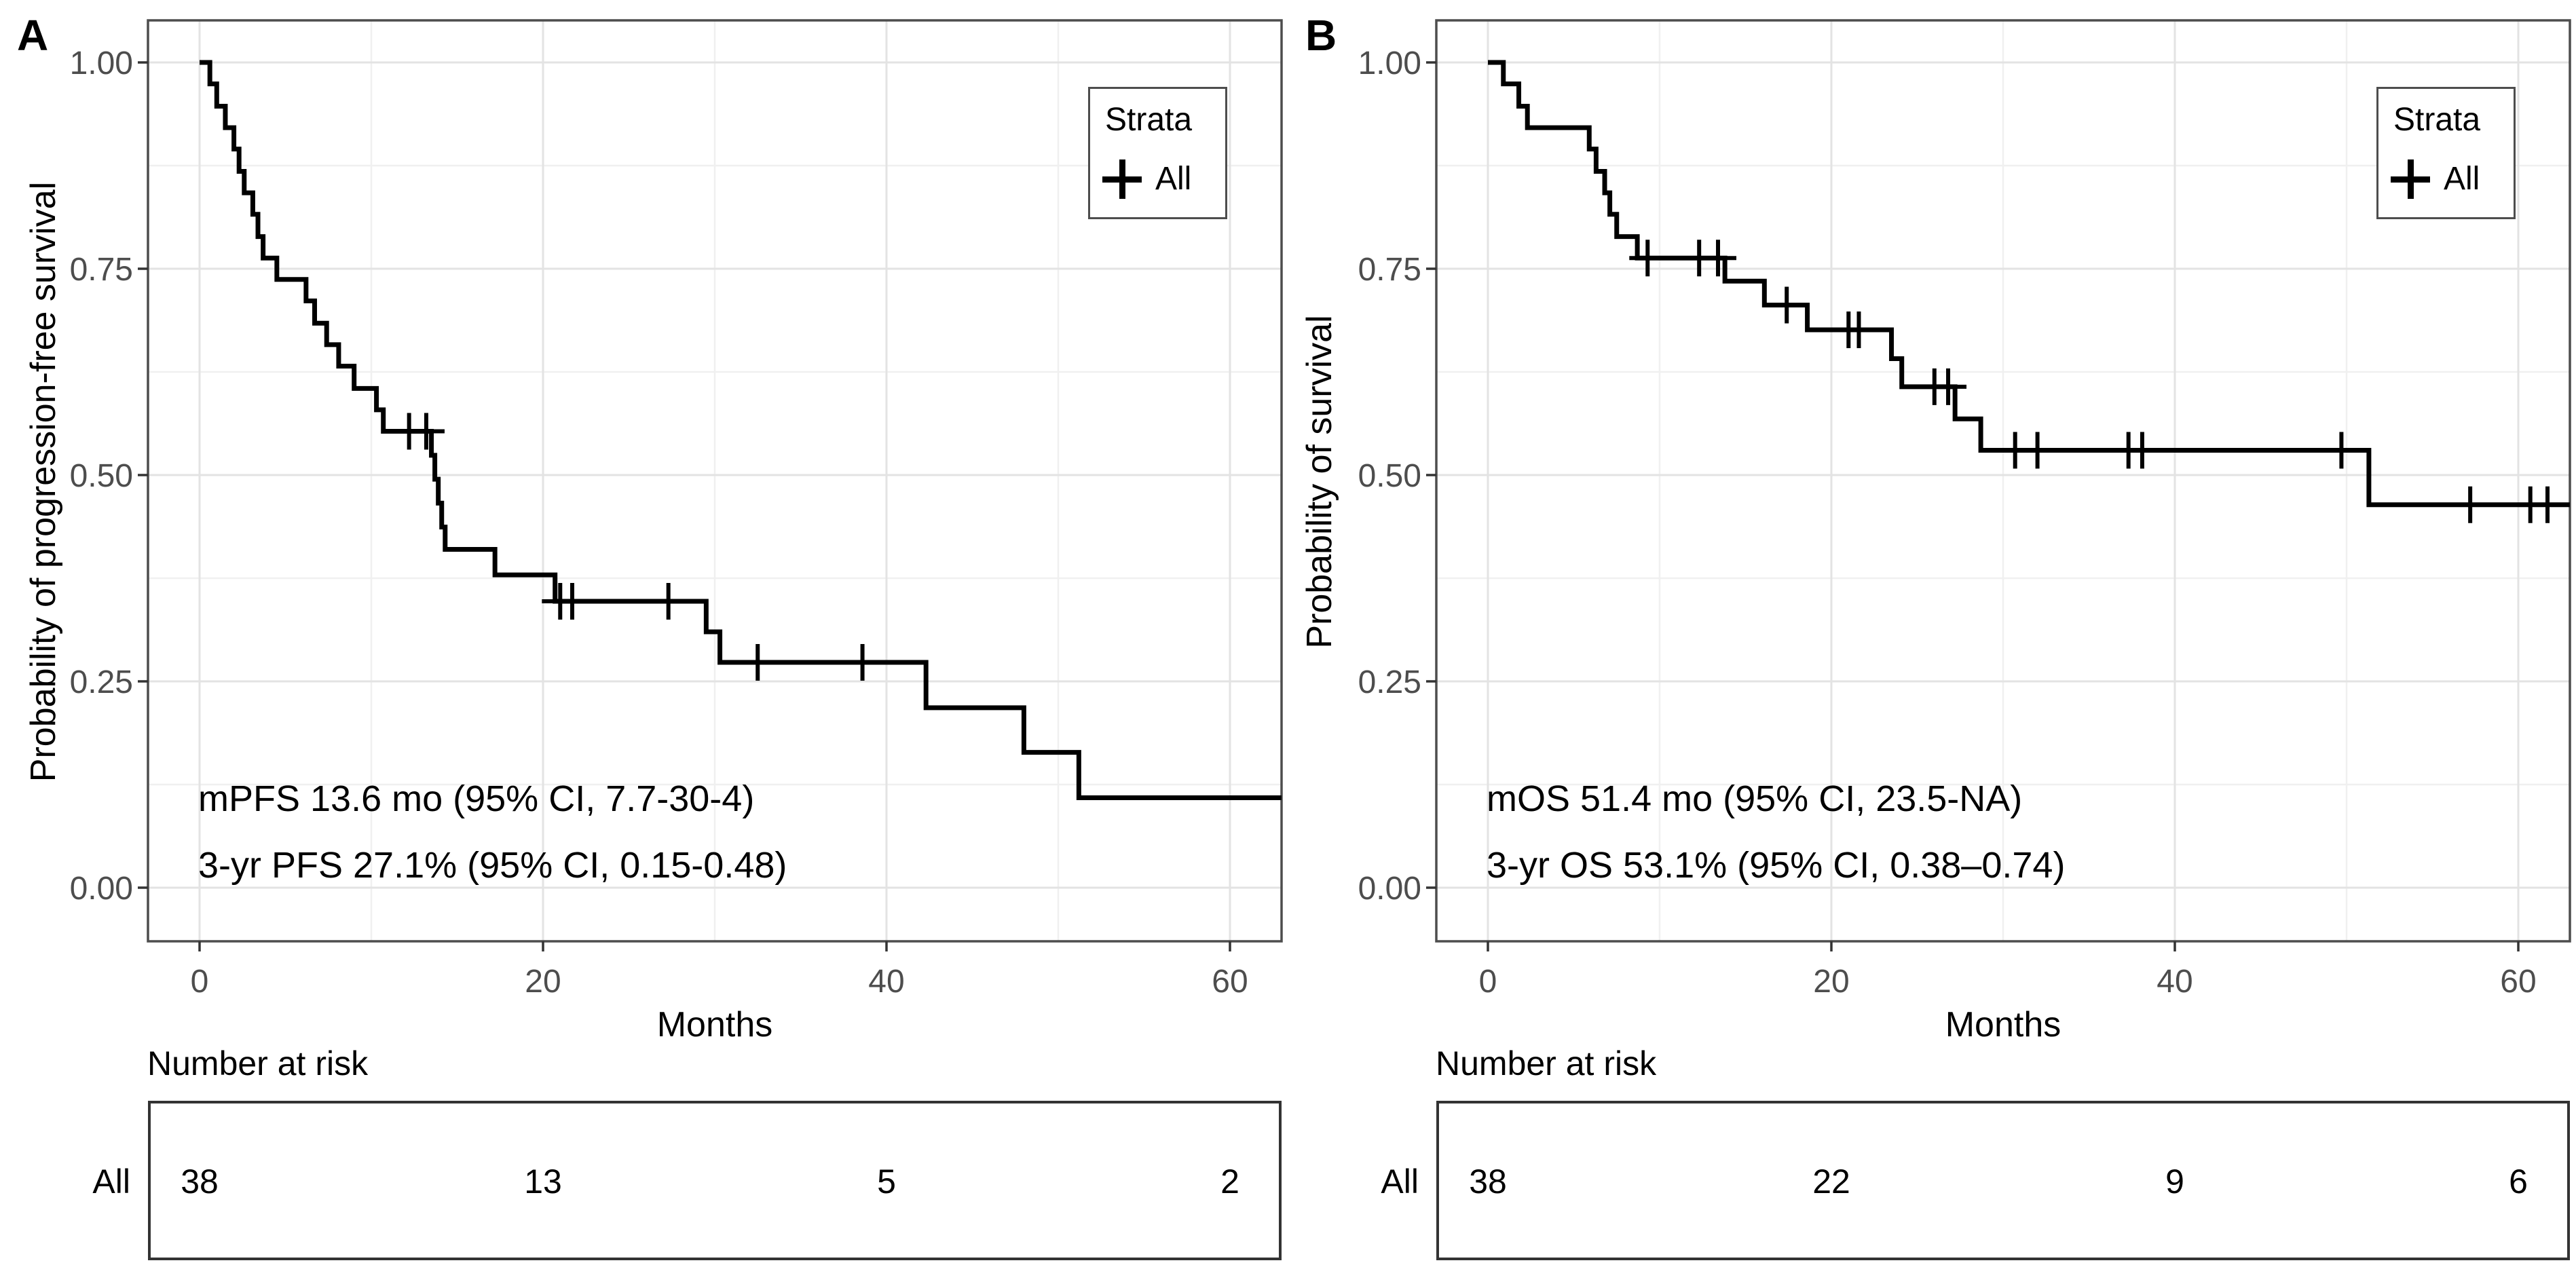 The height and width of the screenshot is (1284, 2576). I want to click on annotation-3yr-a: 3-yr PFS 27.1% (95% CI, 0.15-0.48), so click(493, 866).